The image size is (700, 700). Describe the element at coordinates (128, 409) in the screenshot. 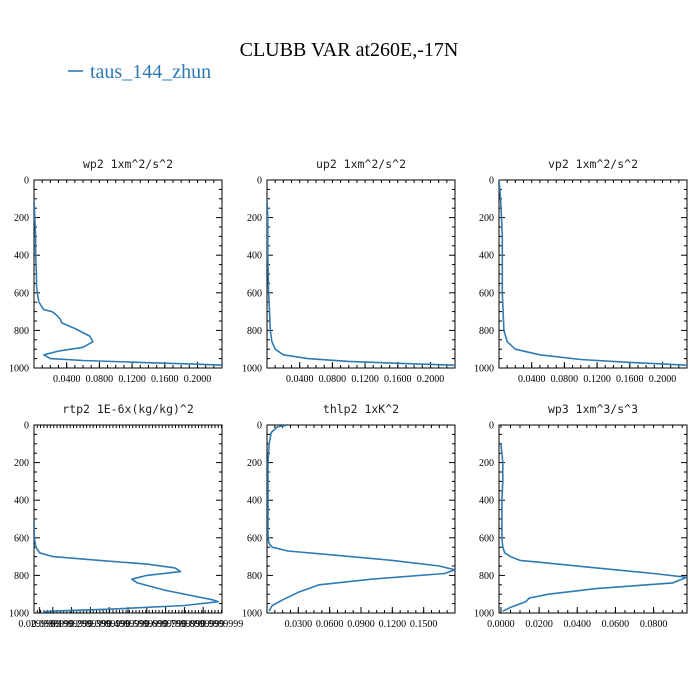

I see `panel-title: rtp2 1E-6x(kg/kg)^2` at that location.